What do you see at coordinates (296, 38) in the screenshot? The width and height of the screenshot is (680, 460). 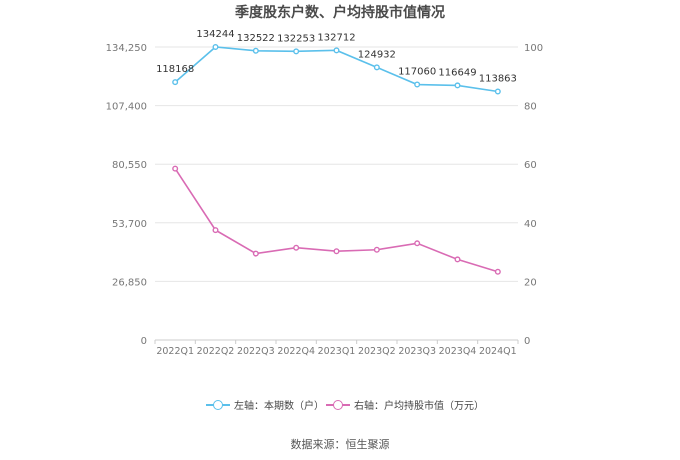 I see `data-label: 132253` at bounding box center [296, 38].